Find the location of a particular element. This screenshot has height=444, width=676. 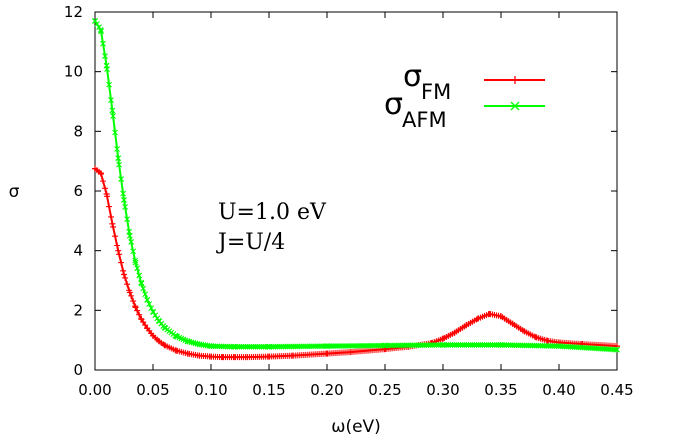

y-tick-label: 10 is located at coordinates (73, 72).